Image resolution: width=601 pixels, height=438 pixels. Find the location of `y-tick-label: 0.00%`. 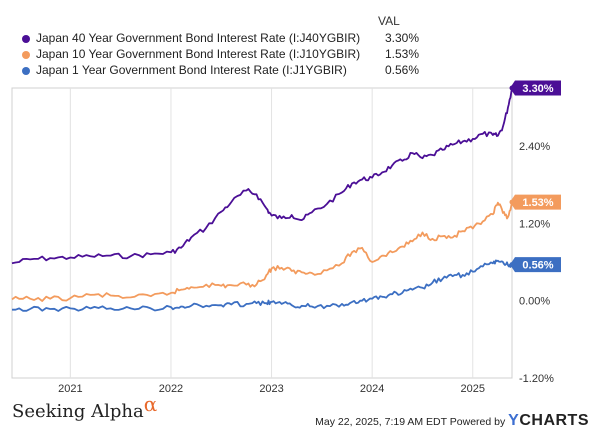

y-tick-label: 0.00% is located at coordinates (534, 302).